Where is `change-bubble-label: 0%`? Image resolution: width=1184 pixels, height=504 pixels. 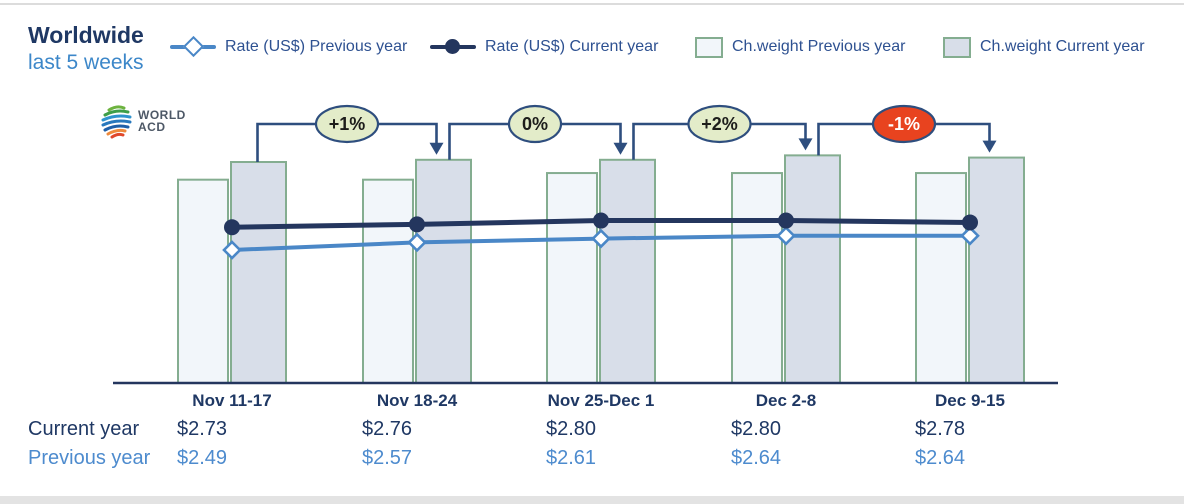
change-bubble-label: 0% is located at coordinates (535, 124).